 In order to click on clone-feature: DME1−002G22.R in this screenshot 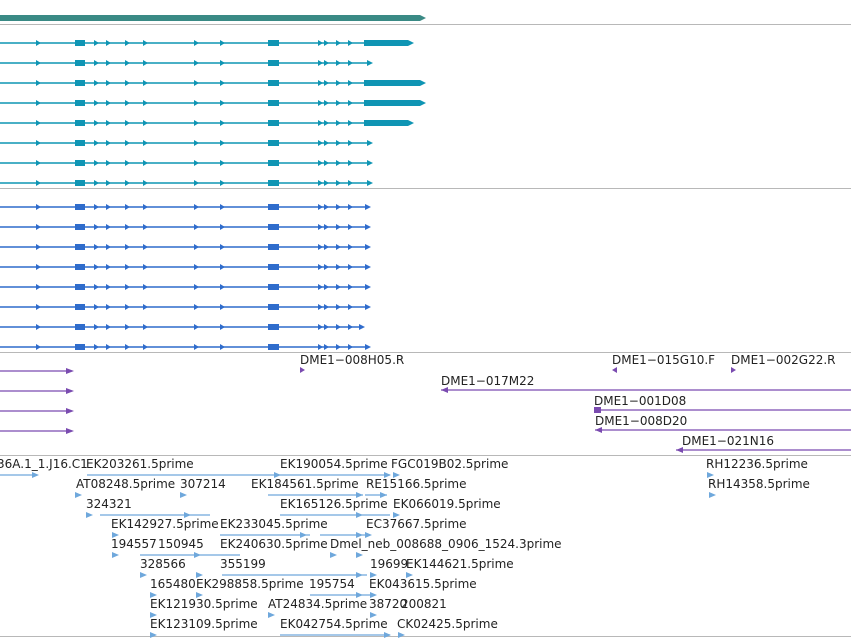, I will do `click(783, 363)`.